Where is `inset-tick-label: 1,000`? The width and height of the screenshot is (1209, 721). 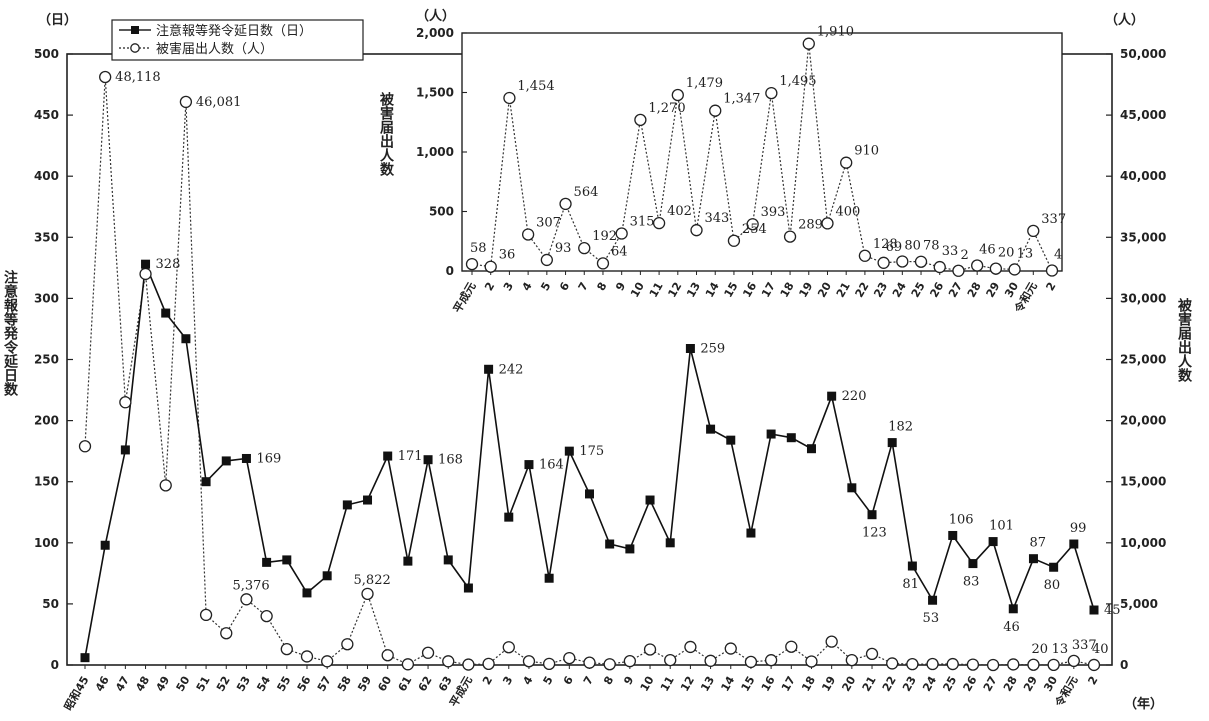
inset-tick-label: 1,000 is located at coordinates (435, 152).